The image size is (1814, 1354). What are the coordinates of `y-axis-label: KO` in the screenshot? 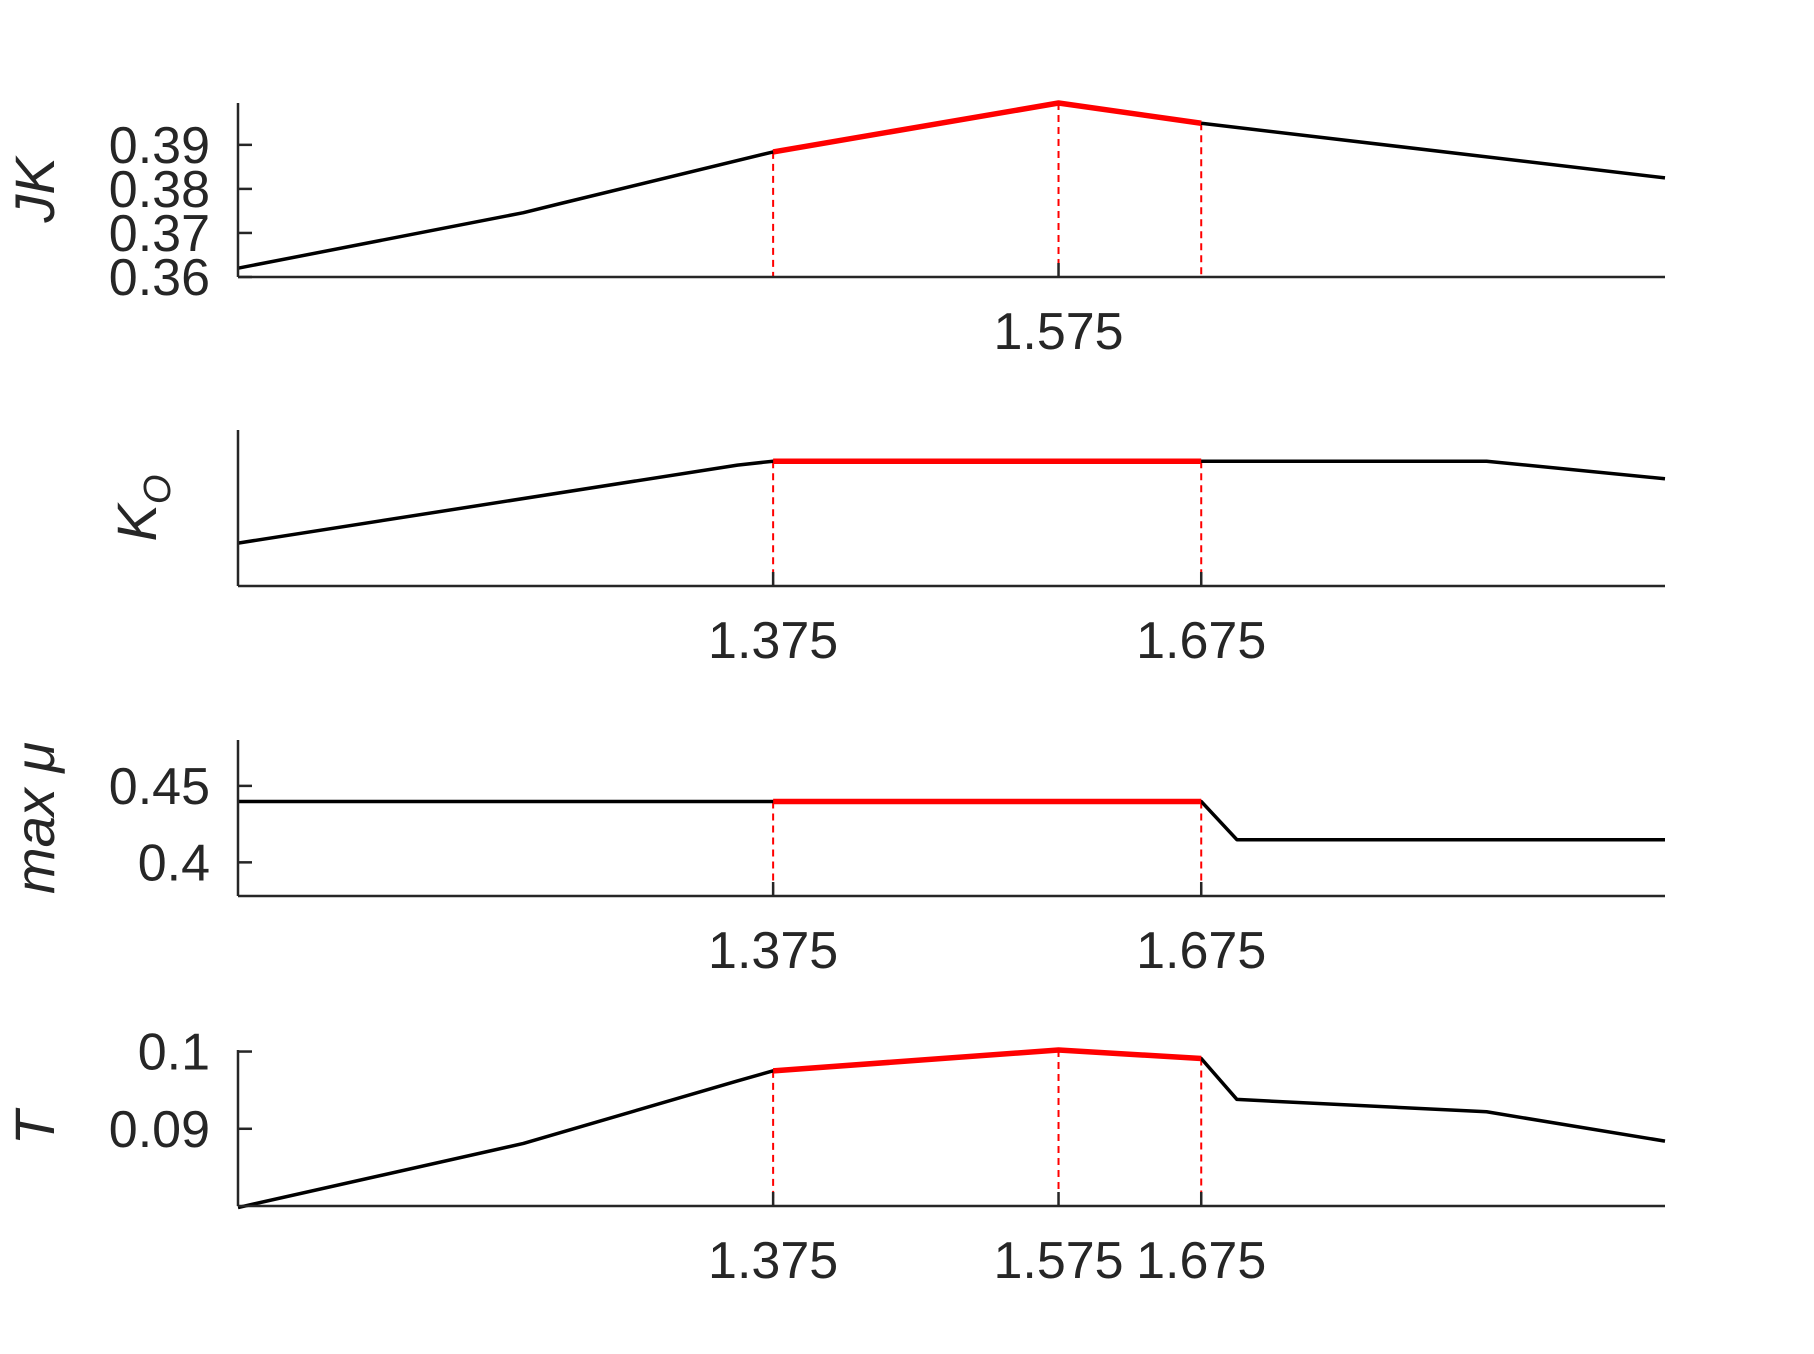 It's located at (142, 508).